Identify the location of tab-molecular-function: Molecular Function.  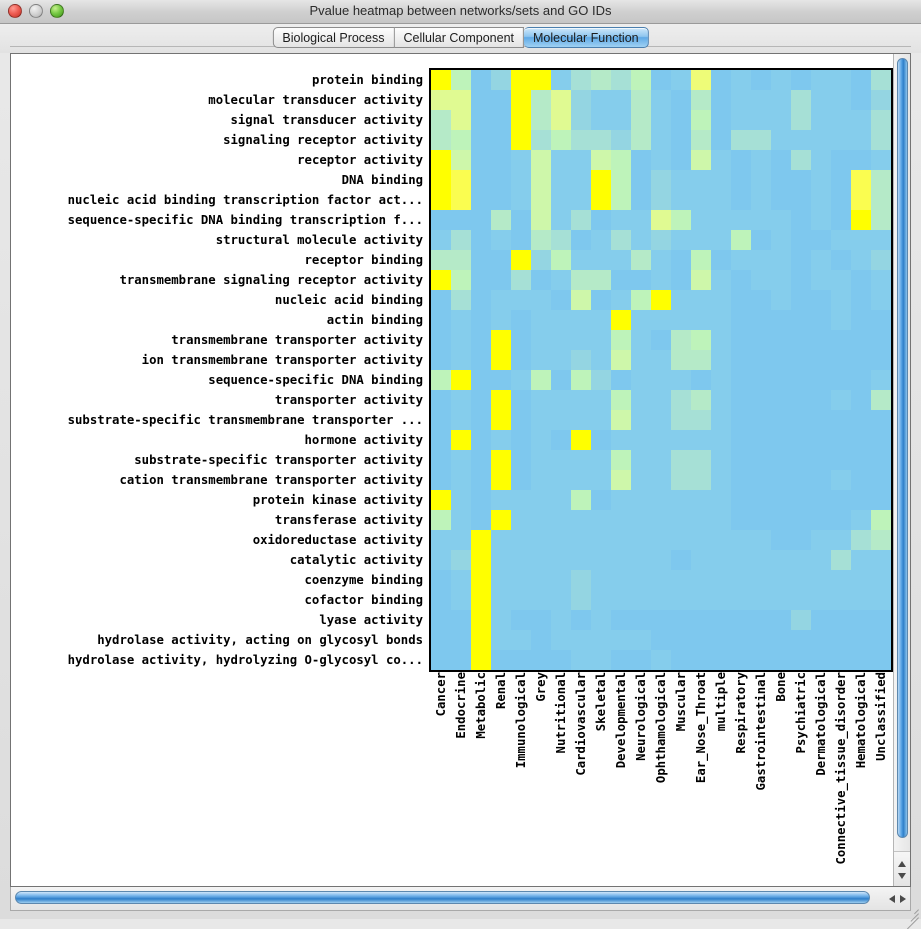
(586, 37).